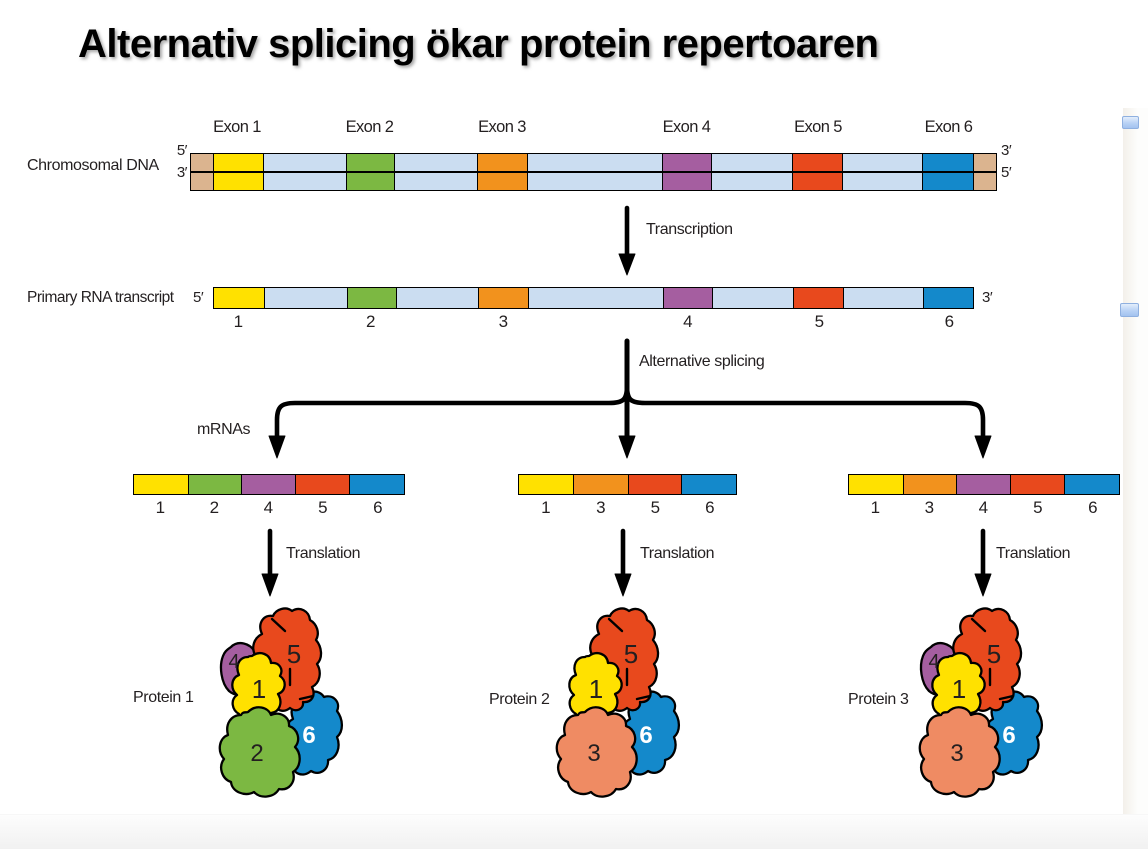 The height and width of the screenshot is (849, 1148). I want to click on dna-left-5prime-label: 5′, so click(182, 150).